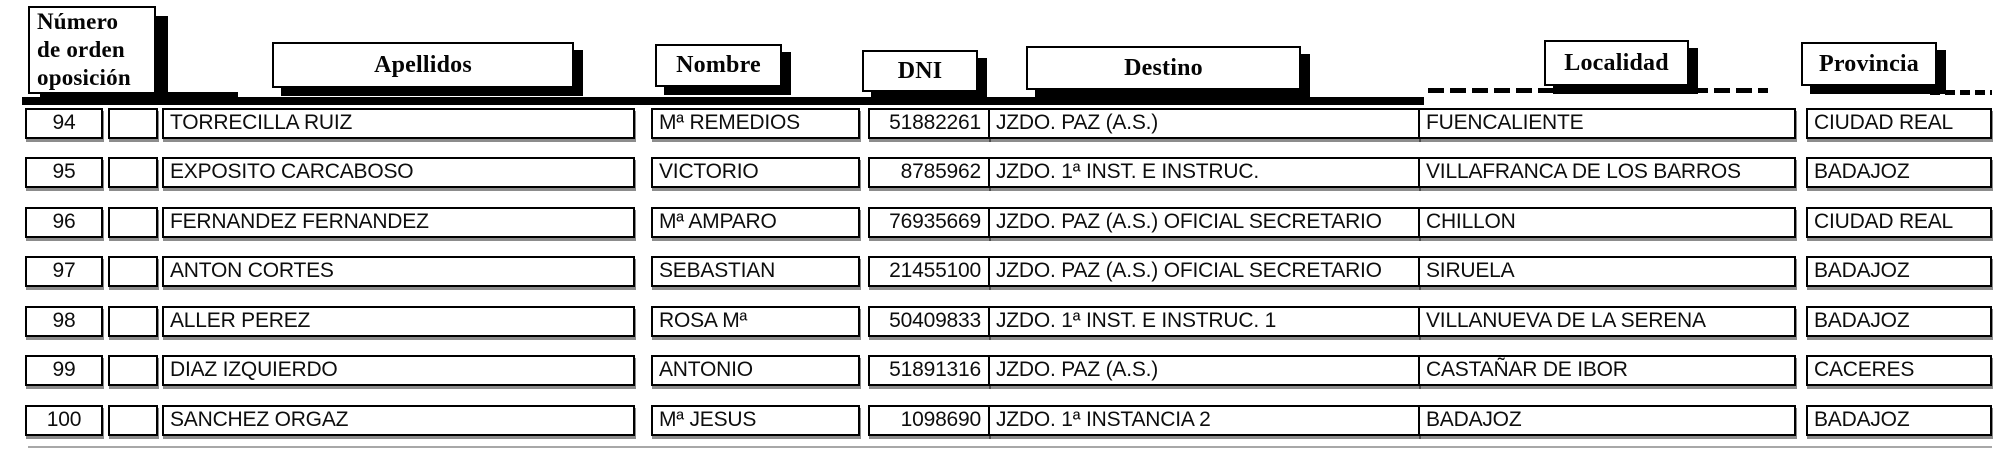 The width and height of the screenshot is (2000, 450). What do you see at coordinates (1607, 321) in the screenshot?
I see `cell-localidad: VILLANUEVA DE LA SERENA` at bounding box center [1607, 321].